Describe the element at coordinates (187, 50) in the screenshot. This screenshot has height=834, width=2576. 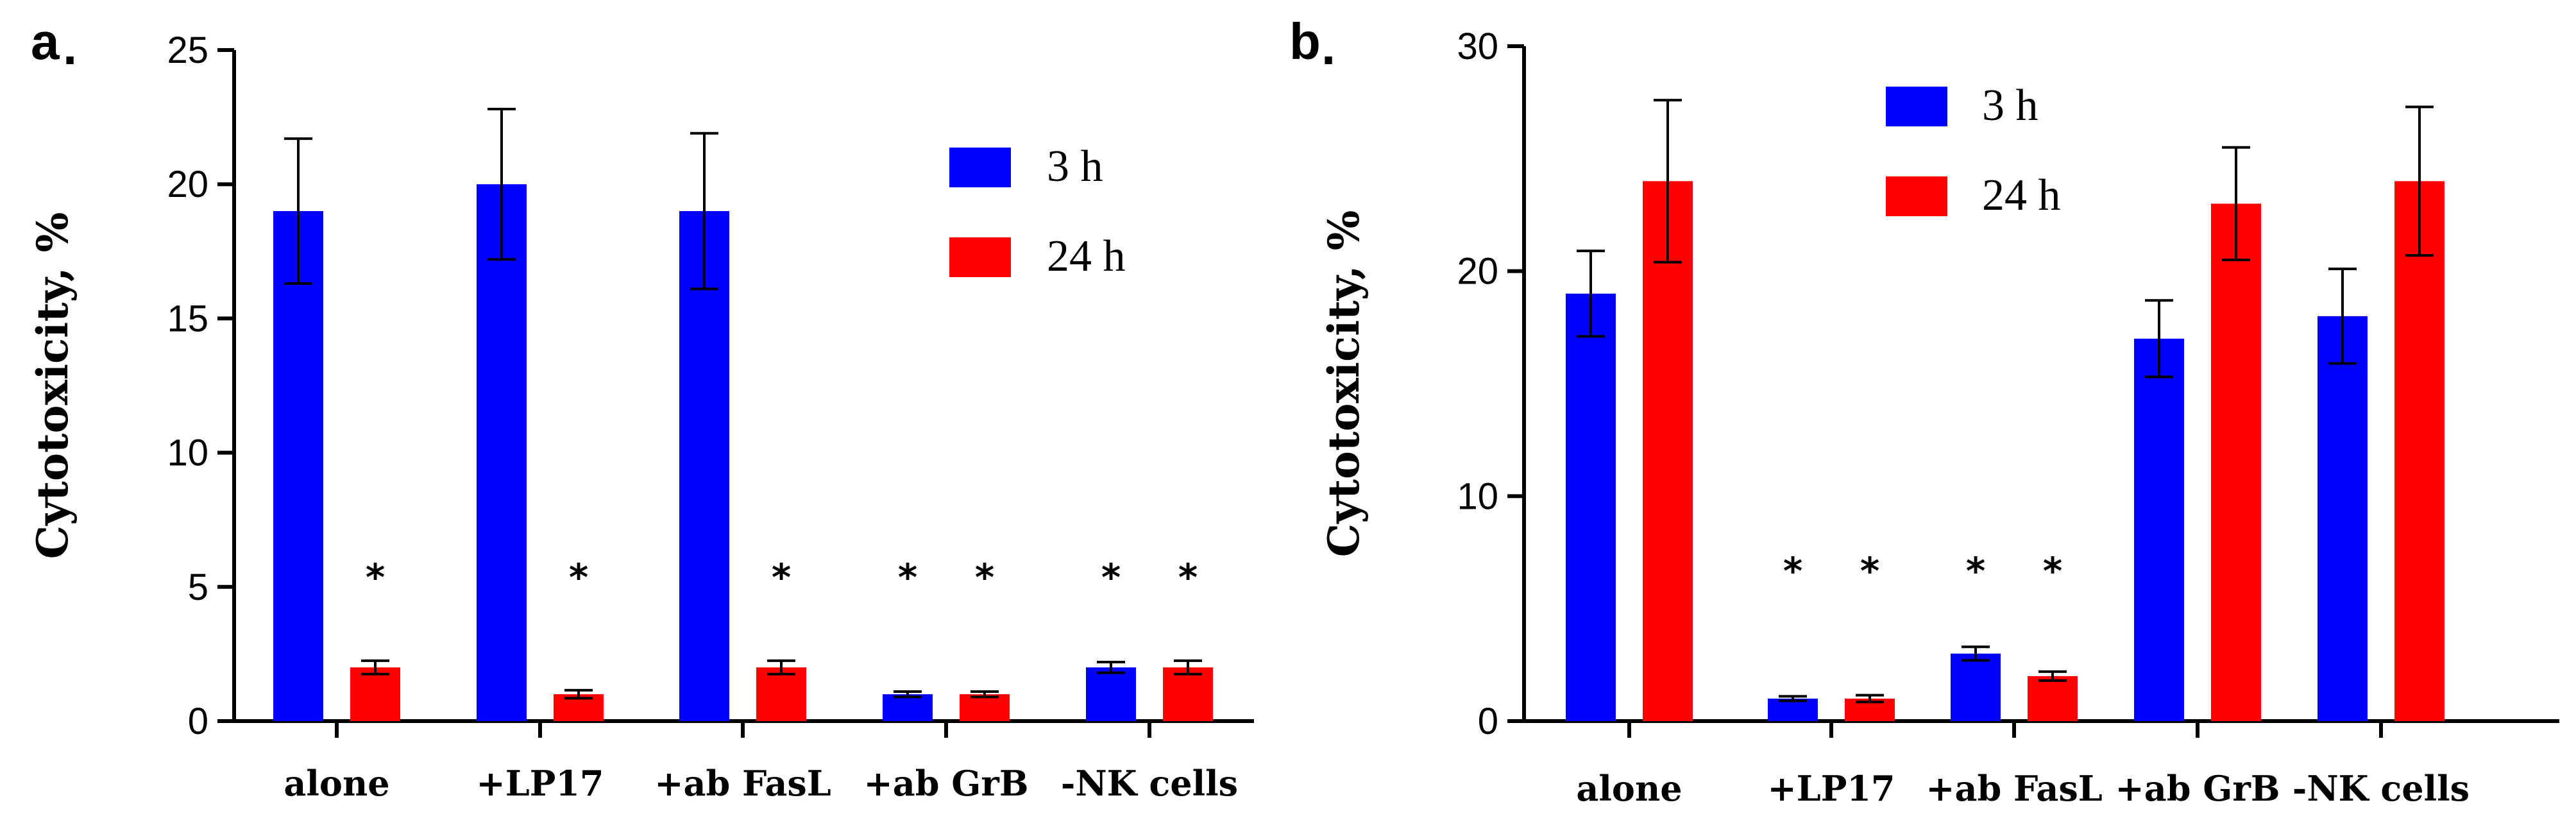
I see `y-tick-label: 25` at that location.